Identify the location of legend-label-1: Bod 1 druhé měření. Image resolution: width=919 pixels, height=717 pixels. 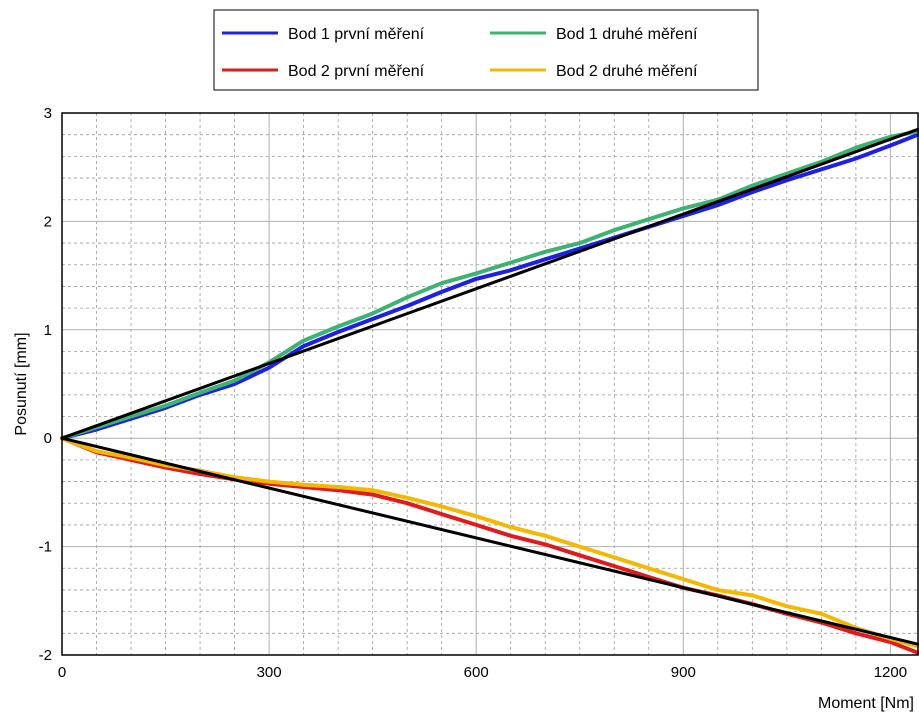
(627, 34).